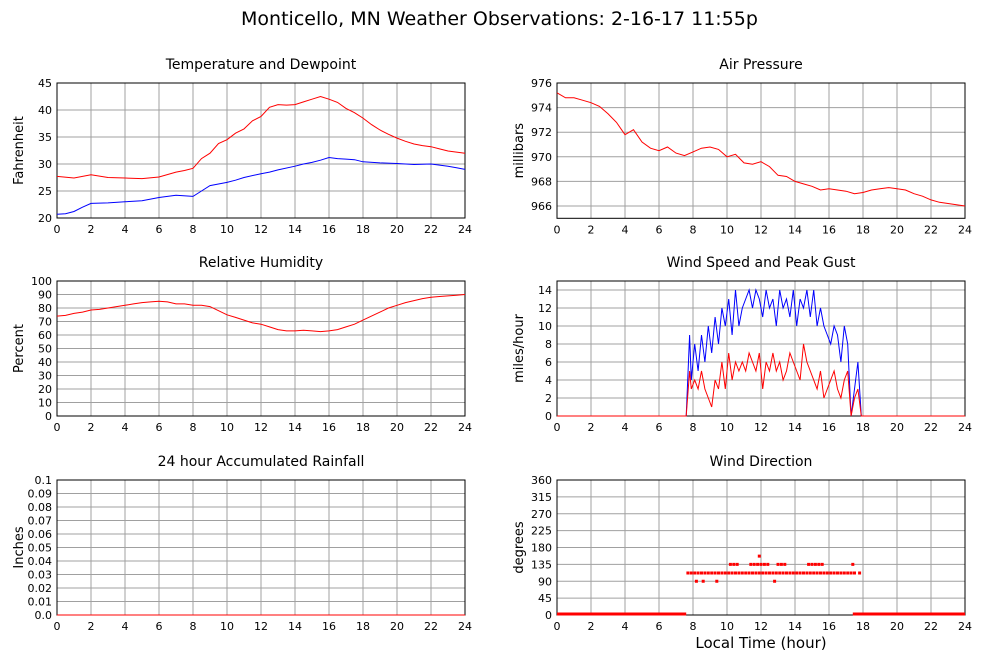  What do you see at coordinates (761, 263) in the screenshot?
I see `chart-title: Wind Speed and Peak Gust` at bounding box center [761, 263].